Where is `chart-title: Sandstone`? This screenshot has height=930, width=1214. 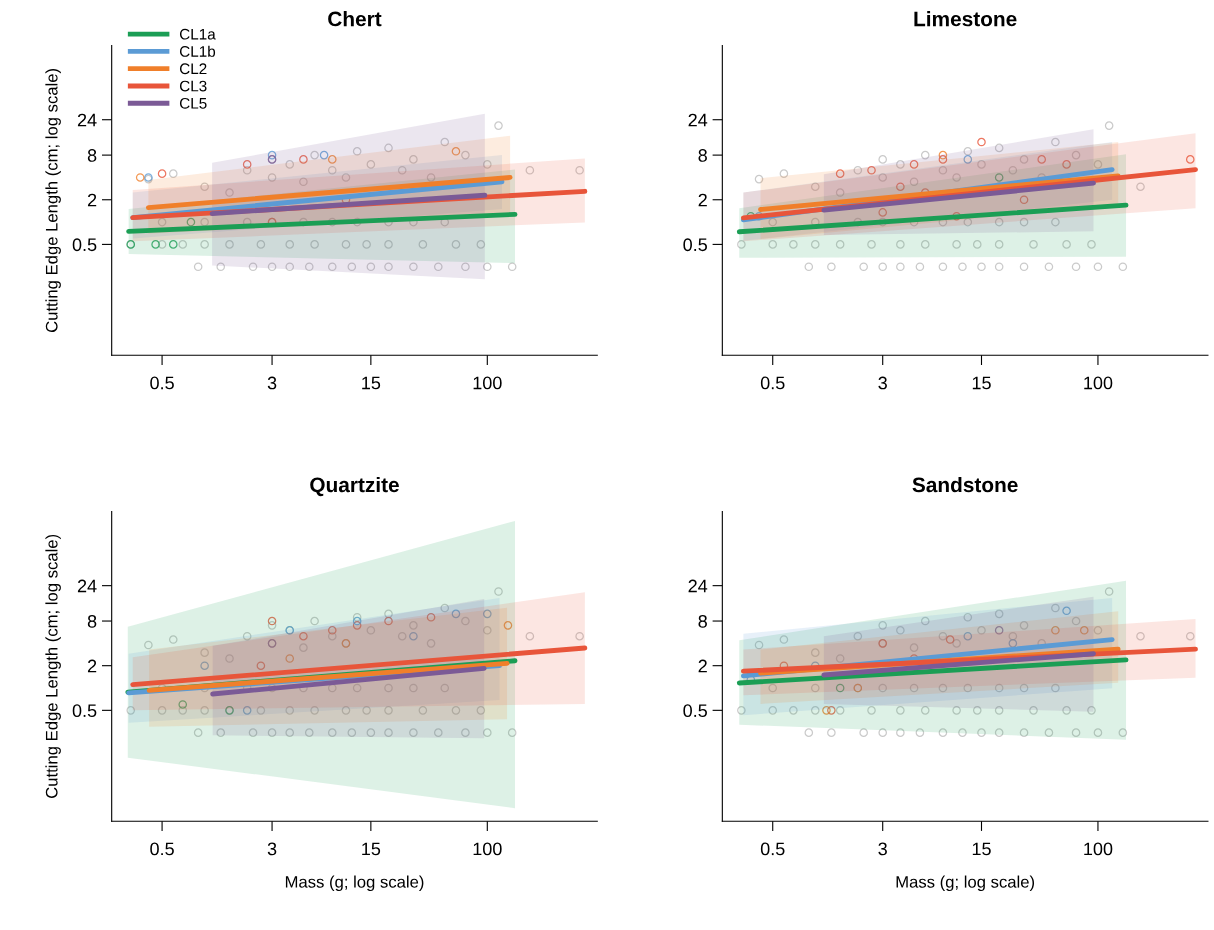
chart-title: Sandstone is located at coordinates (965, 484).